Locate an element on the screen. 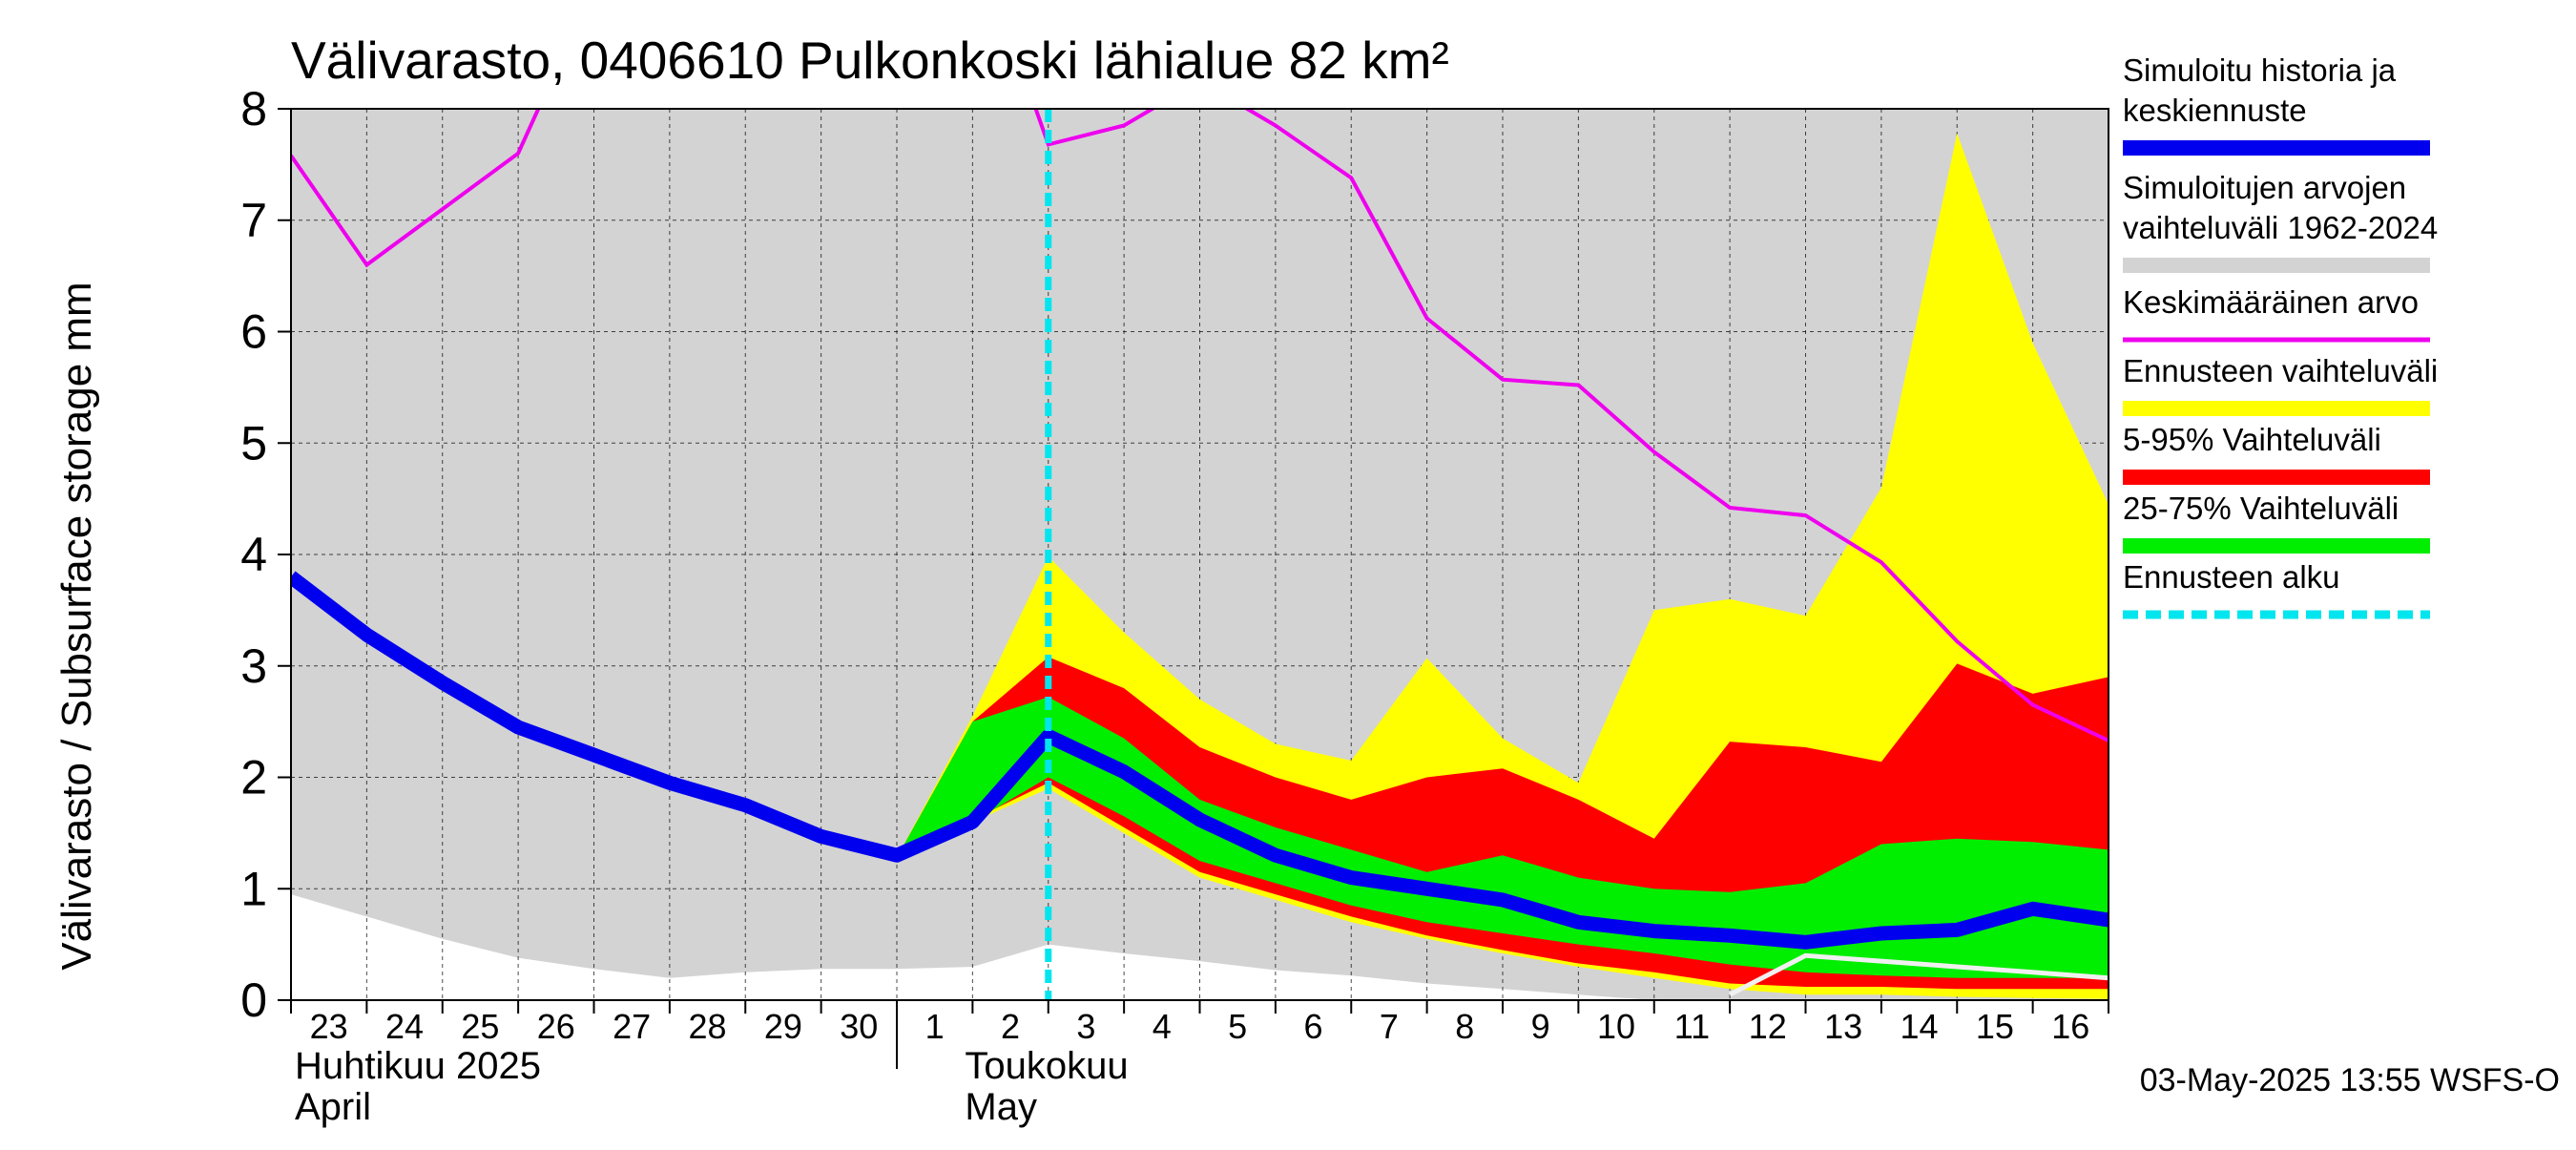 Image resolution: width=2576 pixels, height=1150 pixels. legend-label: 5-95% Vaihteluväli is located at coordinates (2252, 439).